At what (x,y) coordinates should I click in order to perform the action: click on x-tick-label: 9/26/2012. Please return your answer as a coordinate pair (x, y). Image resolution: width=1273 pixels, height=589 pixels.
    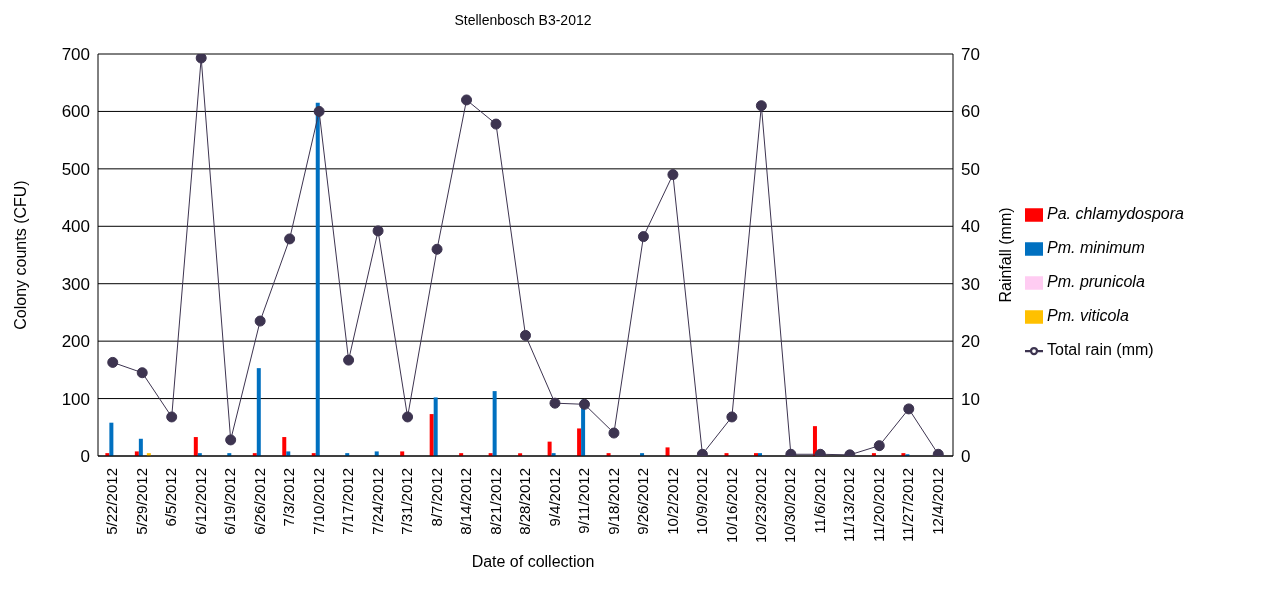
    Looking at the image, I should click on (643, 501).